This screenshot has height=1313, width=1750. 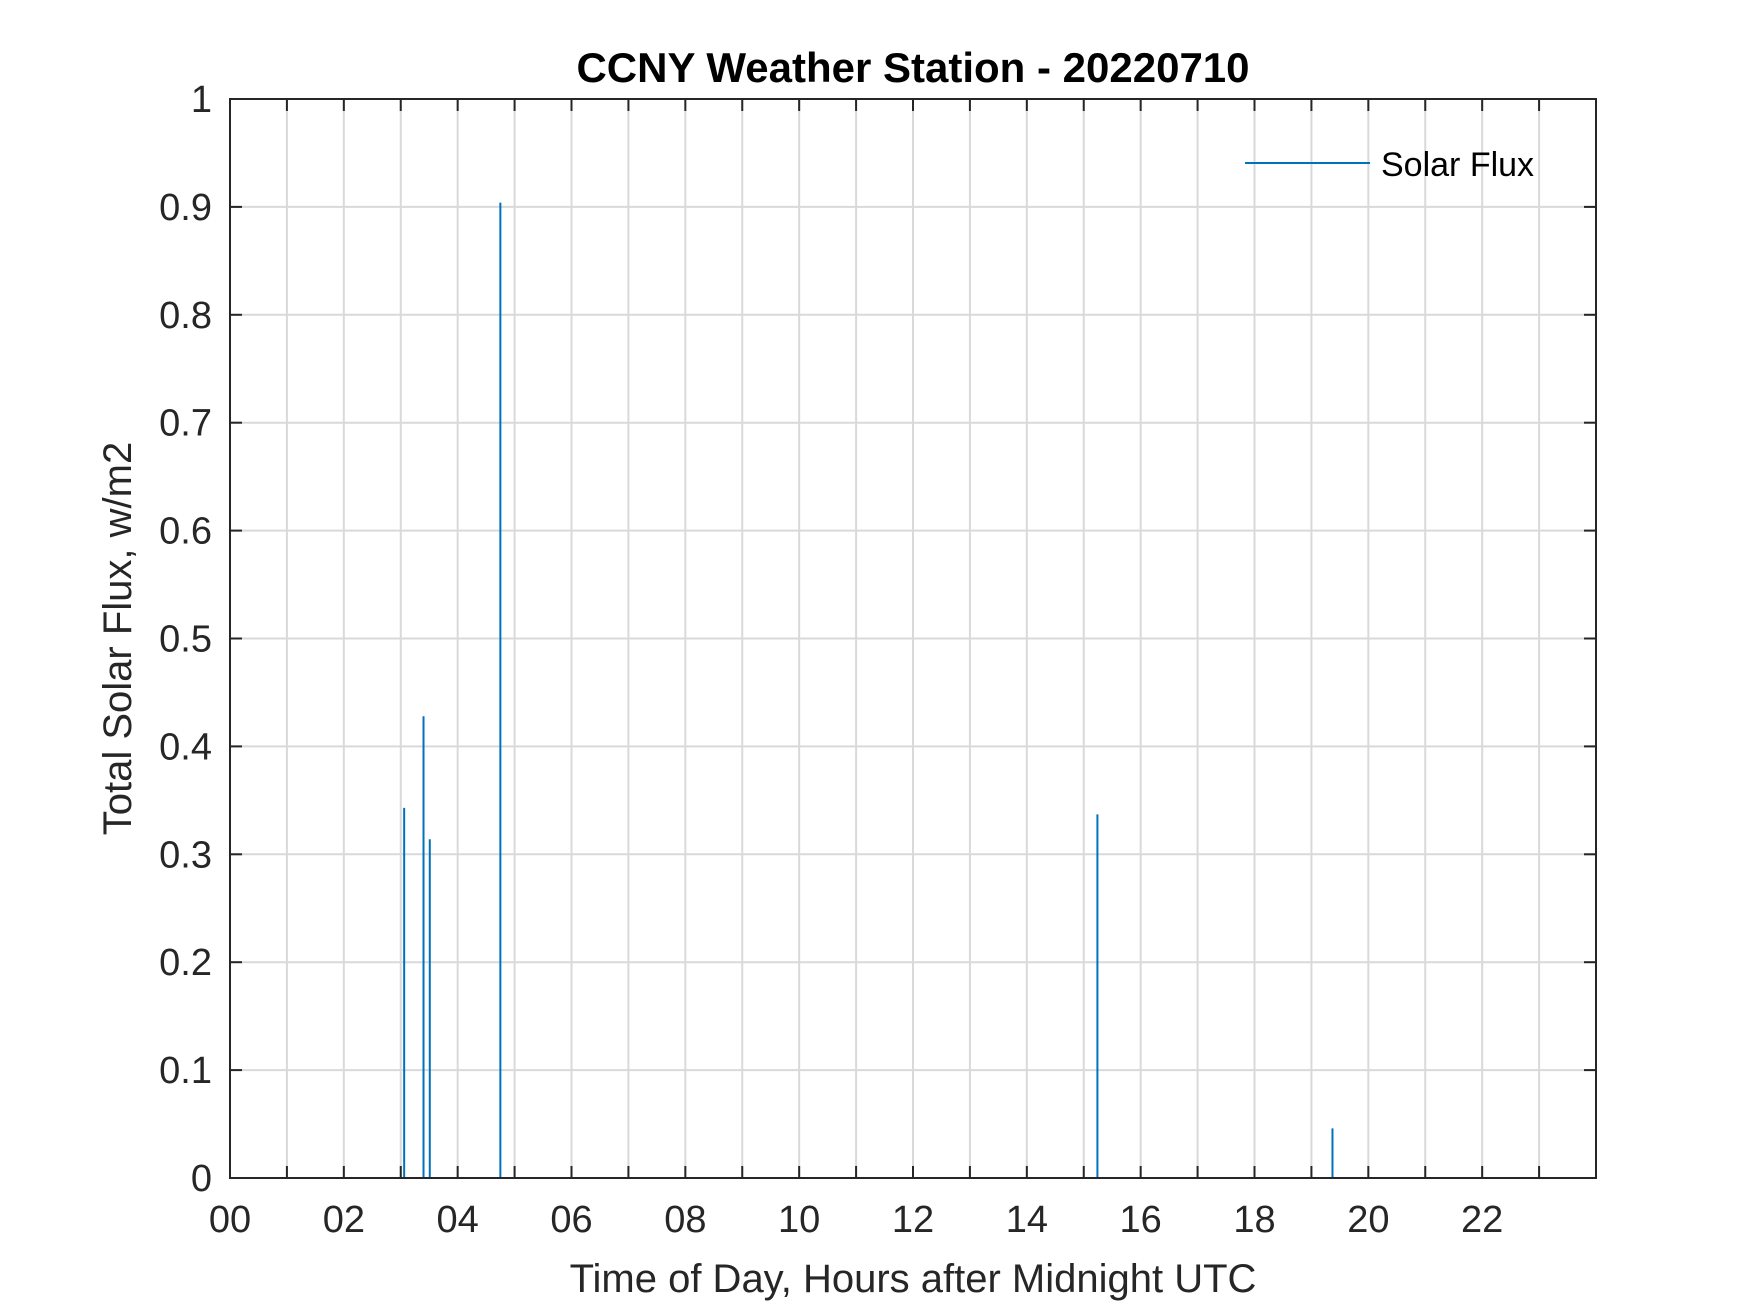 What do you see at coordinates (912, 67) in the screenshot?
I see `chart-title: CCNY Weather Station - 20220710` at bounding box center [912, 67].